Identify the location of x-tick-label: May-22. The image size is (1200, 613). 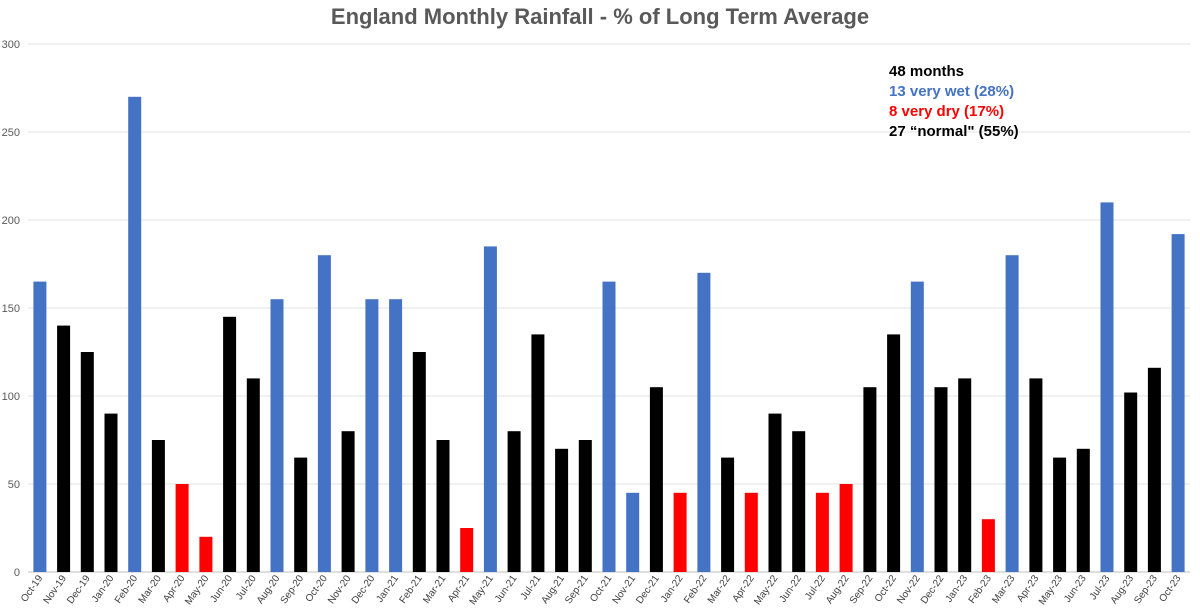
(766, 590).